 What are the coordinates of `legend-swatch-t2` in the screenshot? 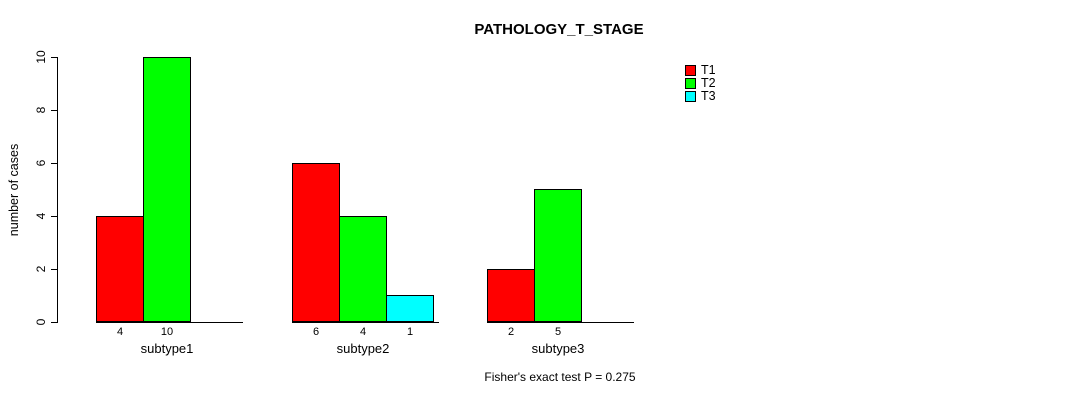 It's located at (690, 83).